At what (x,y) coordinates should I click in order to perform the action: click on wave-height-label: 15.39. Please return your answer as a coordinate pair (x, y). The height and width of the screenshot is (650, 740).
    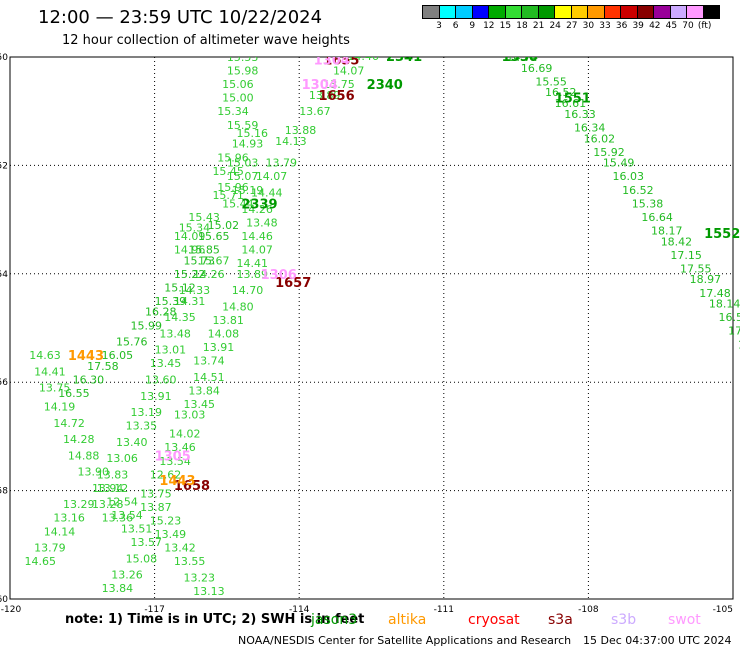
    Looking at the image, I should click on (171, 301).